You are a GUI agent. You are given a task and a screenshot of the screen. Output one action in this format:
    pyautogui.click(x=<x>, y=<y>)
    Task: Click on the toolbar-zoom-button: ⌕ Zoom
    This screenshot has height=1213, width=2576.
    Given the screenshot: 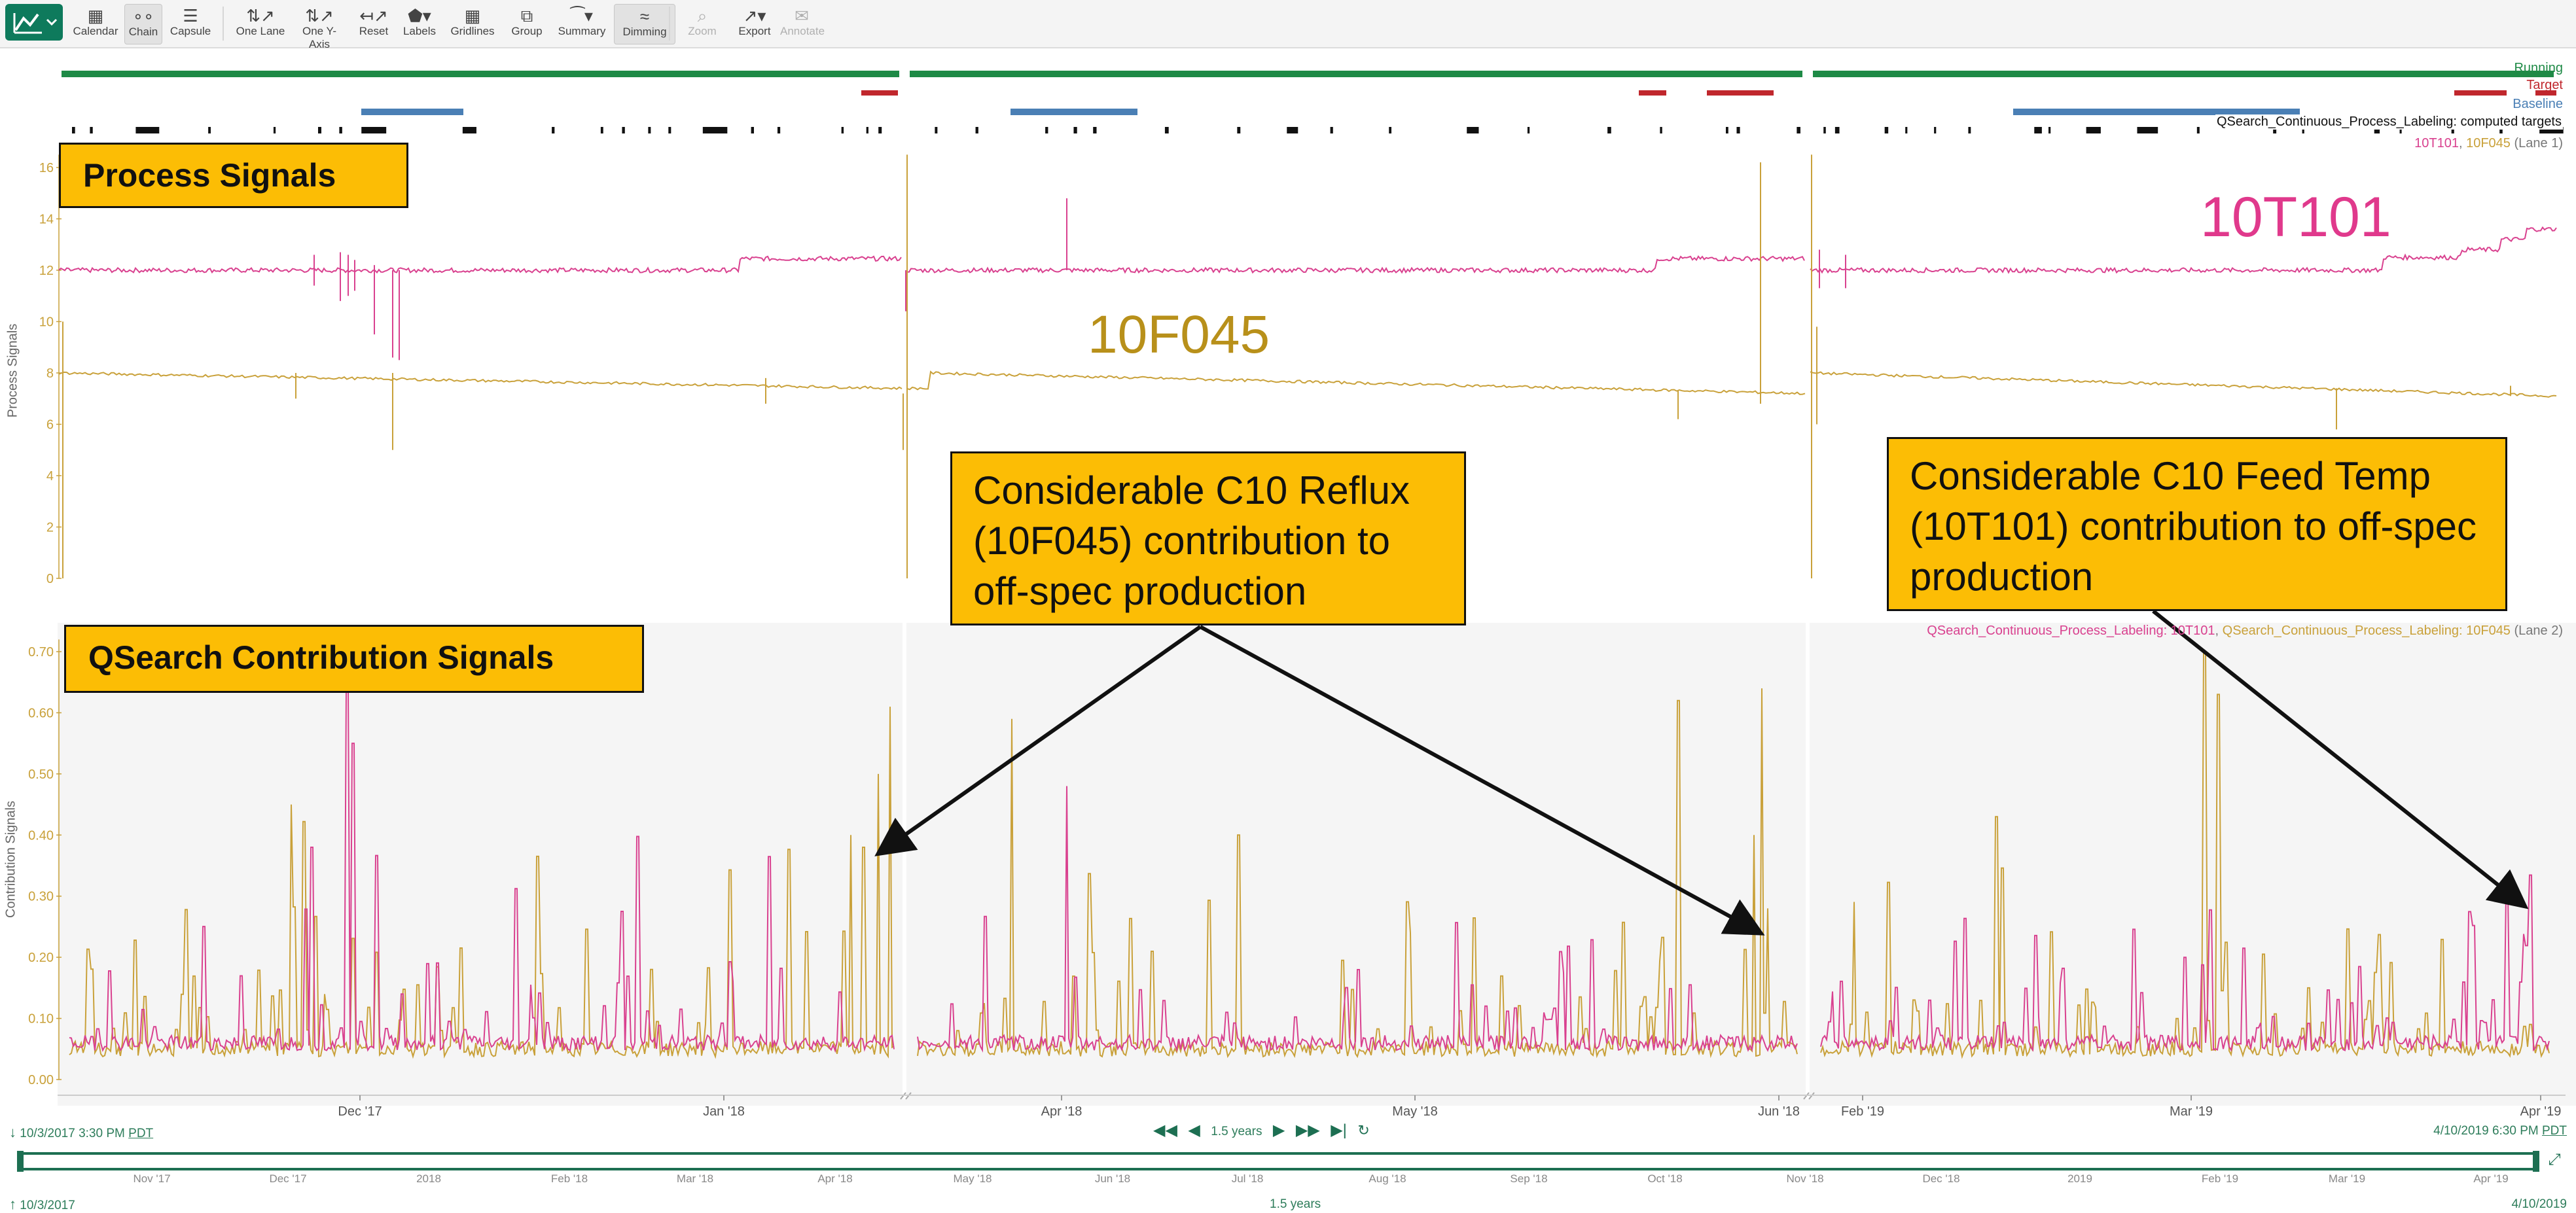 What is the action you would take?
    pyautogui.click(x=702, y=23)
    